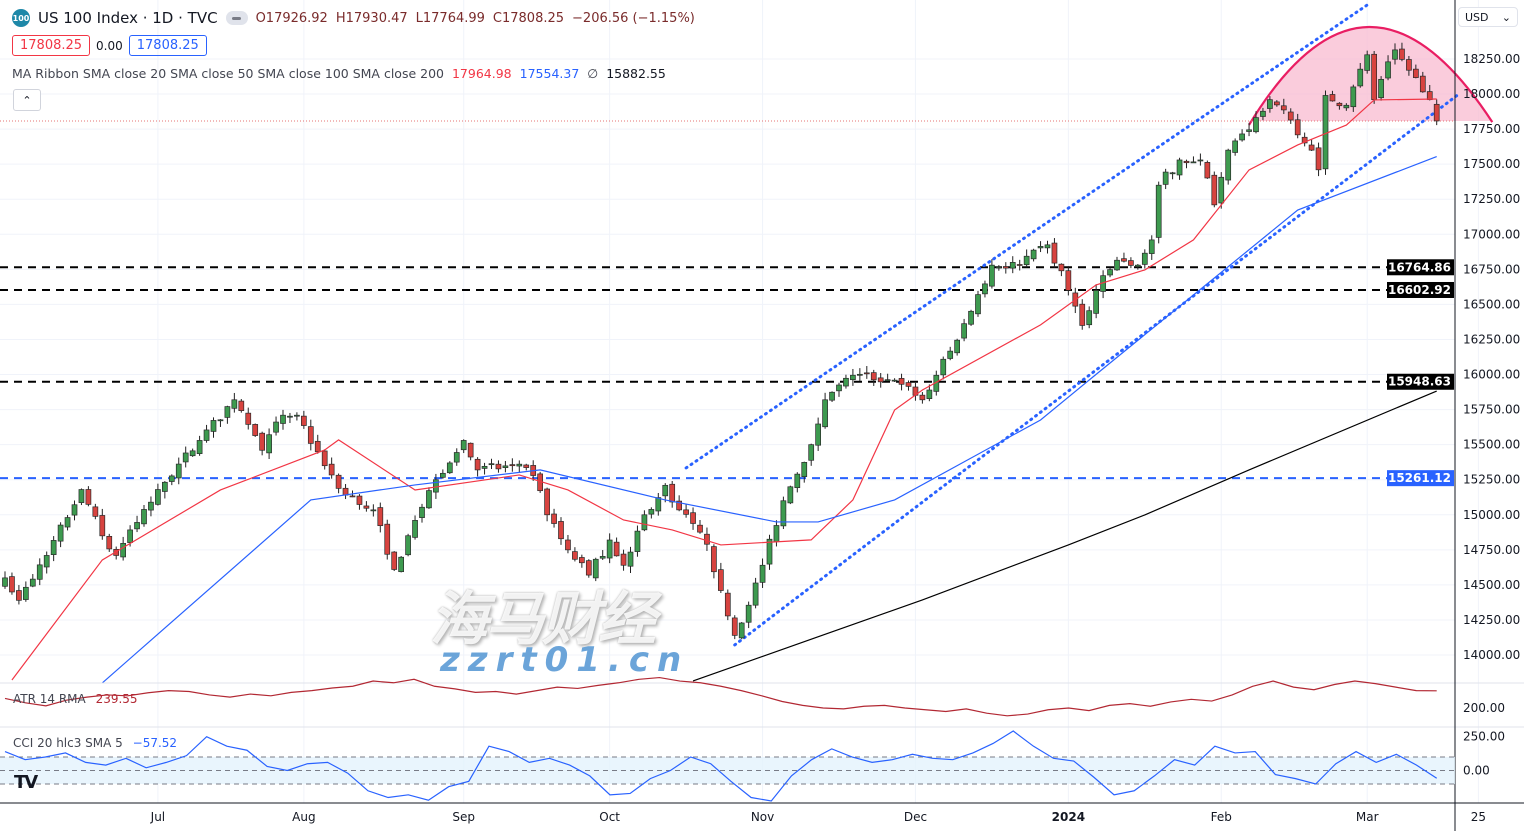 The height and width of the screenshot is (831, 1524). What do you see at coordinates (68, 743) in the screenshot?
I see `cci-label: CCI 20 hlc3 SMA 5` at bounding box center [68, 743].